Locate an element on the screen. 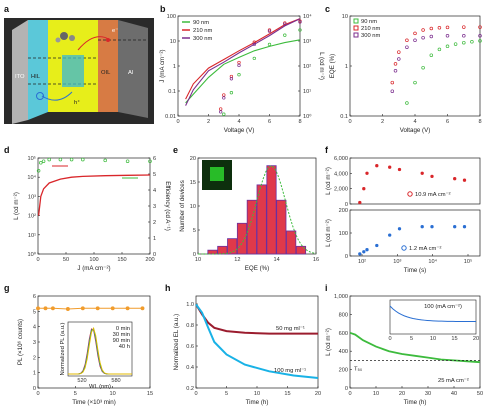 The image size is (491, 416). chart-h-xtick-label-1: 5 is located at coordinates (226, 394).